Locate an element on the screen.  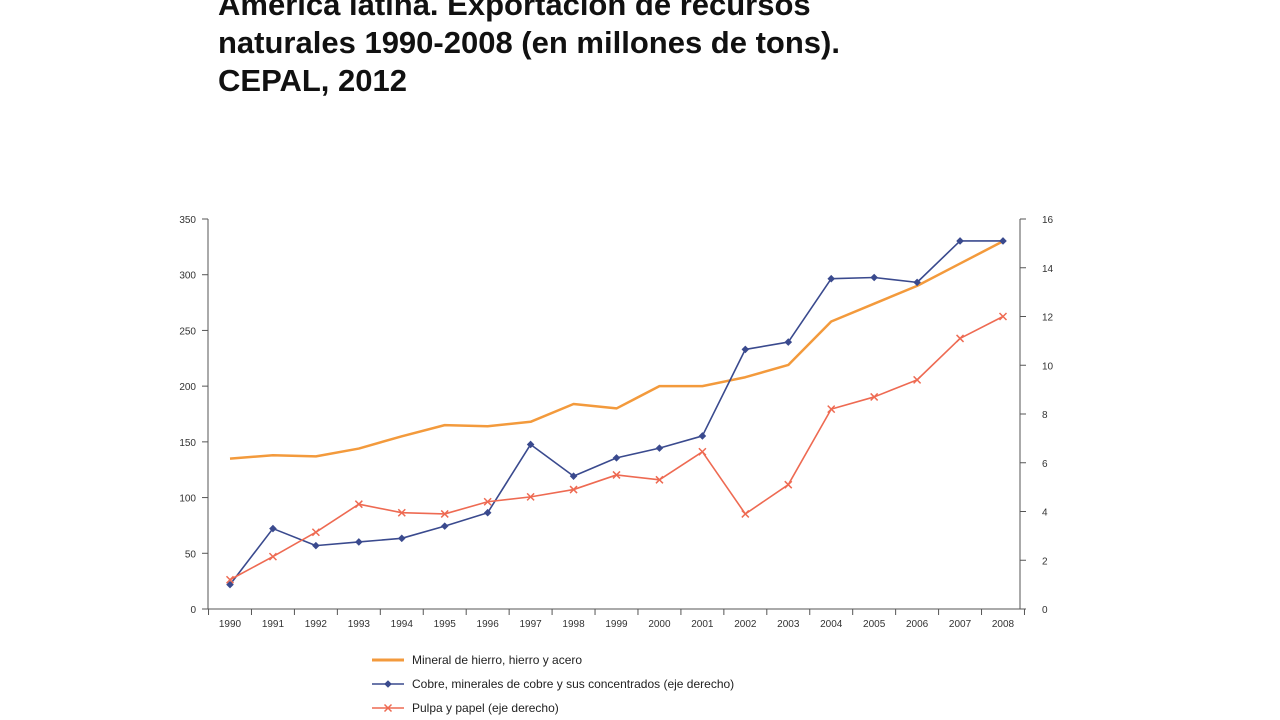
title-line-1: América latina. Exportación de recursos is located at coordinates (514, 11).